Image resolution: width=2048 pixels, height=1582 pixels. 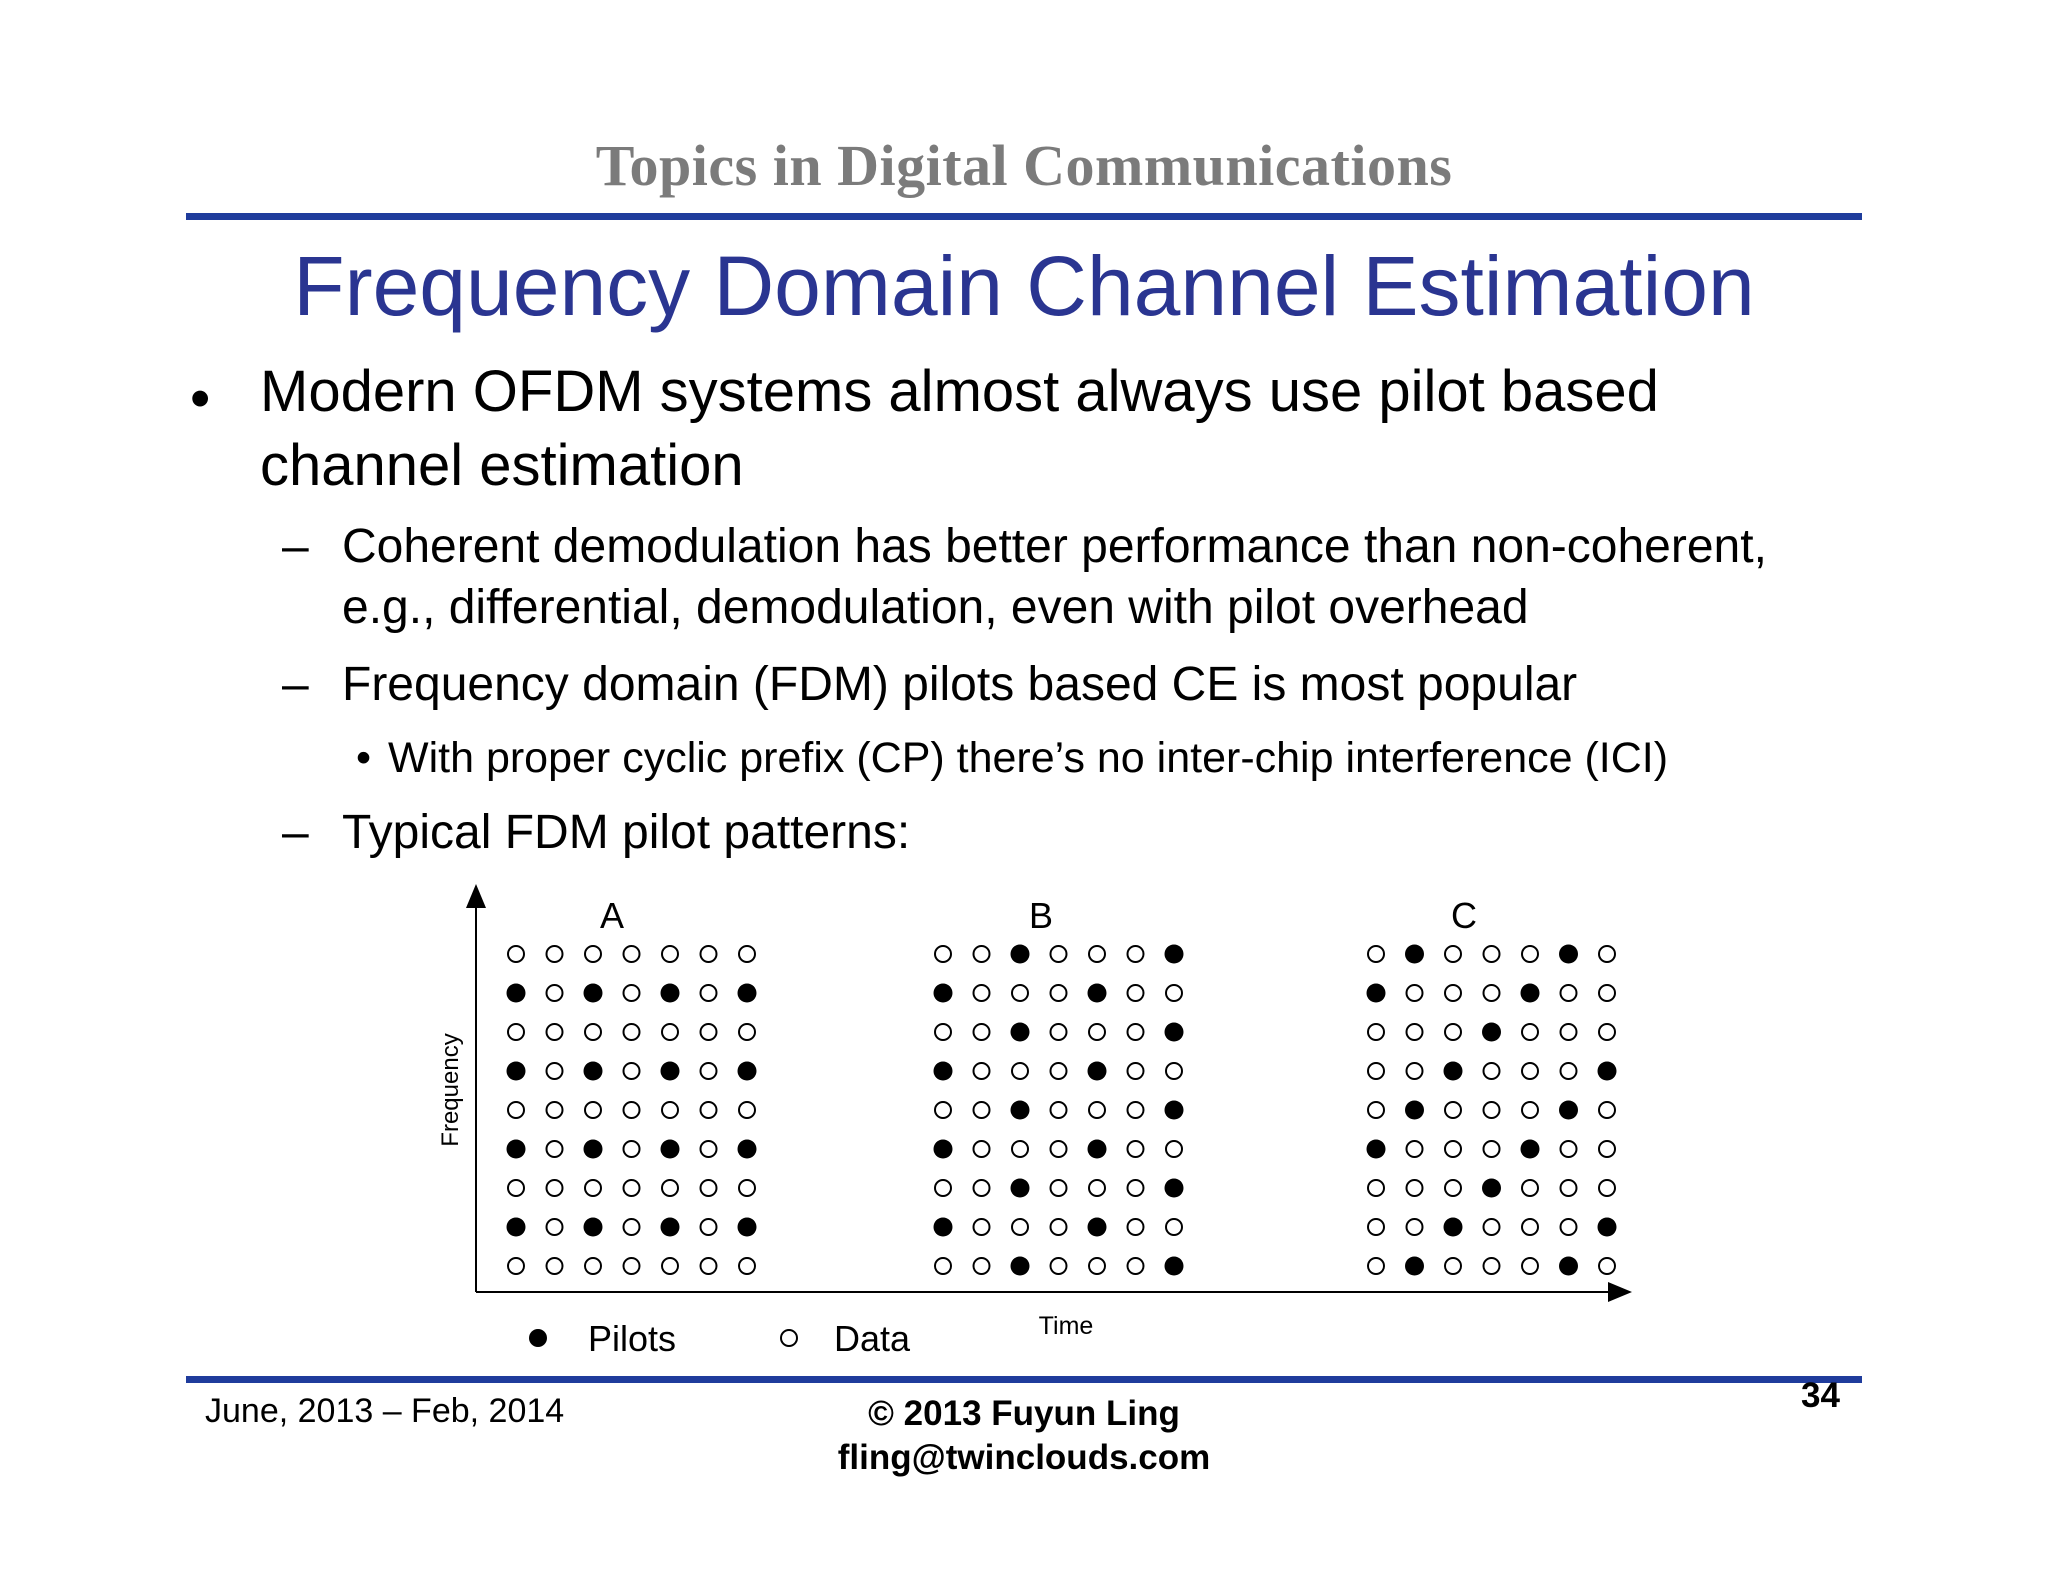 What do you see at coordinates (1024, 1379) in the screenshot?
I see `footer-divider` at bounding box center [1024, 1379].